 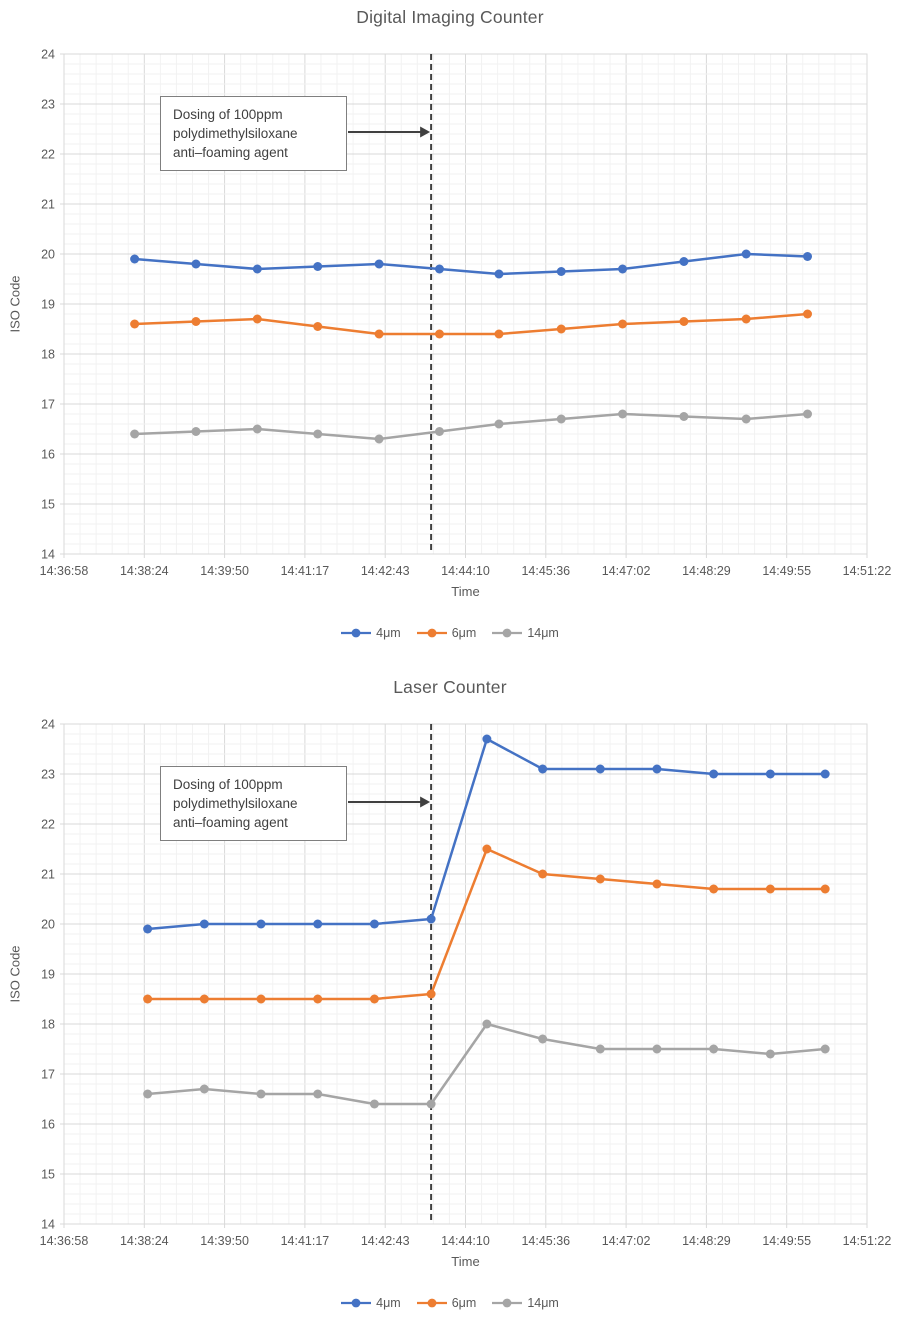 What do you see at coordinates (48, 1175) in the screenshot?
I see `y-tick-label: 15` at bounding box center [48, 1175].